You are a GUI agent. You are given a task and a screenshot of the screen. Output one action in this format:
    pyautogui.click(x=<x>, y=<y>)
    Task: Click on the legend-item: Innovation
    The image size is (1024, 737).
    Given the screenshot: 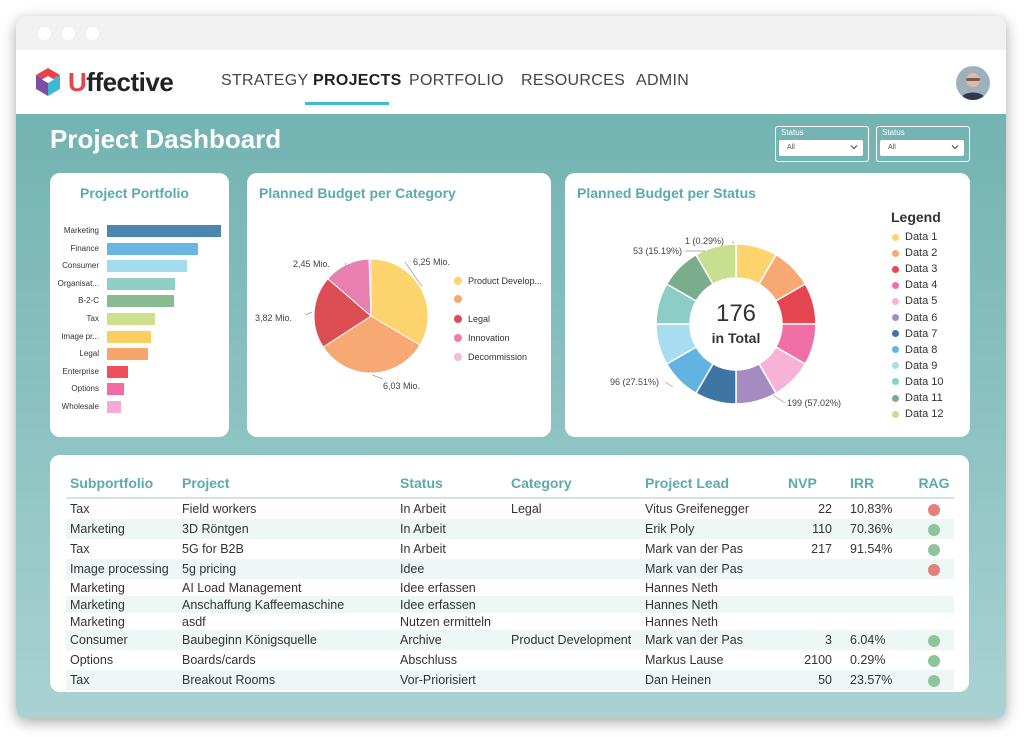 What is the action you would take?
    pyautogui.click(x=482, y=338)
    